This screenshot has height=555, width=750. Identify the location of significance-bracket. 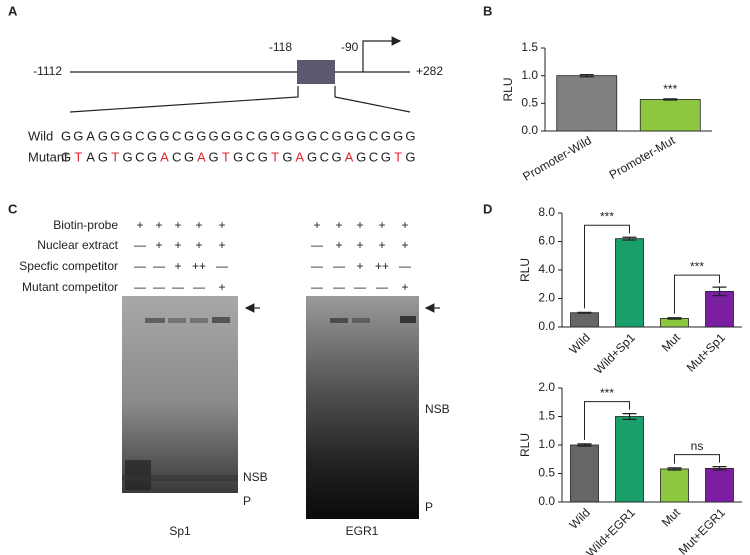
(697, 294).